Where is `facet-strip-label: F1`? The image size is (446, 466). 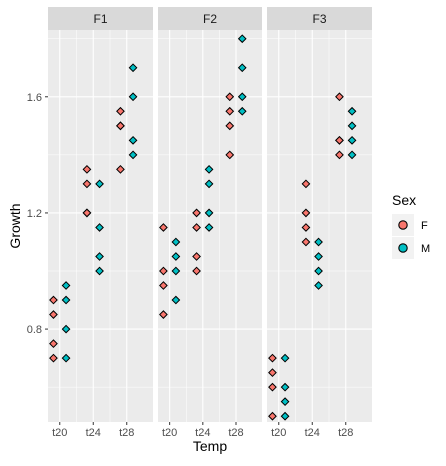
facet-strip-label: F1 is located at coordinates (100, 19).